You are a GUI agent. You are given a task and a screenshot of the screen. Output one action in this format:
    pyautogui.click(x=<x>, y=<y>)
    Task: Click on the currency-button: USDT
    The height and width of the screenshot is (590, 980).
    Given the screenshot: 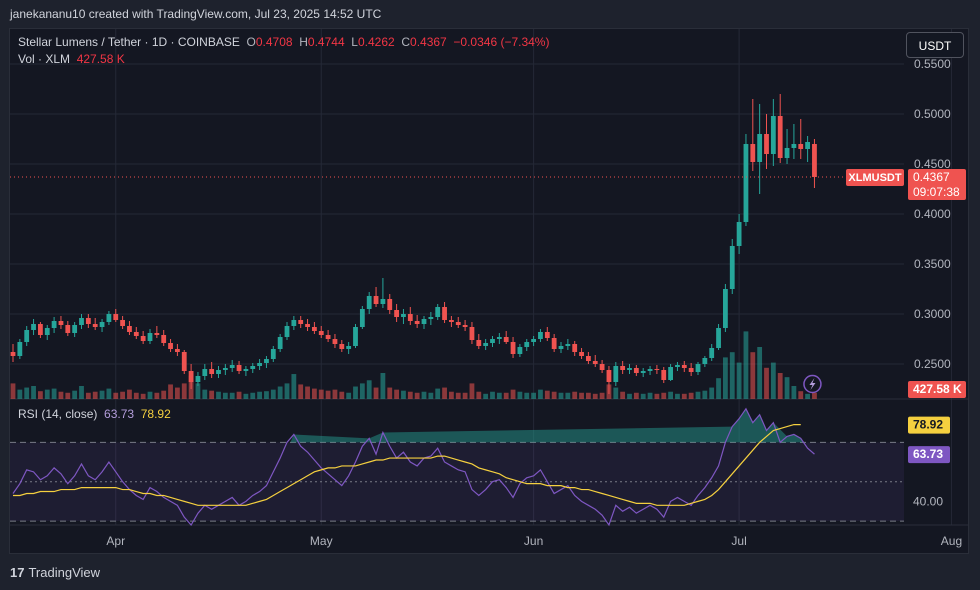 What is the action you would take?
    pyautogui.click(x=935, y=45)
    